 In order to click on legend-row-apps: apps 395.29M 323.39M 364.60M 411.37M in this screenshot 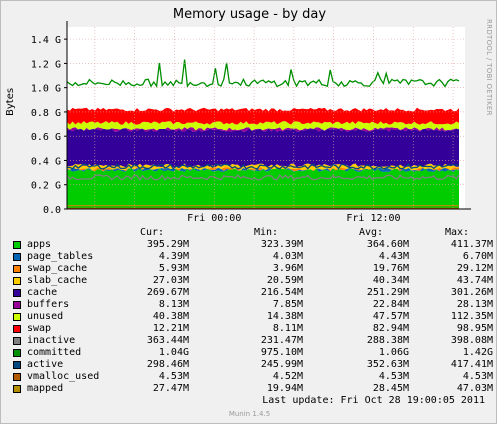, I will do `click(253, 245)`.